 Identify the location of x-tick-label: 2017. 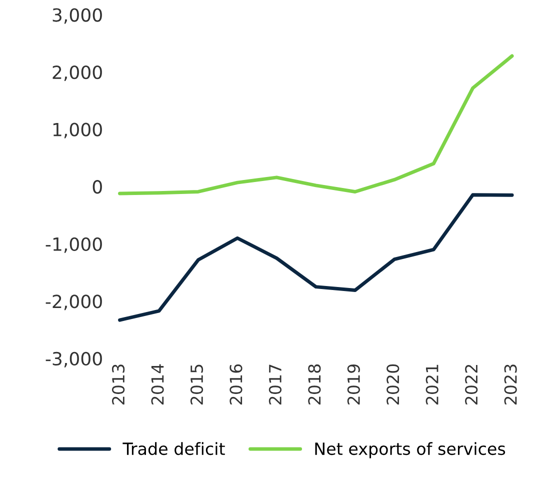
(275, 384).